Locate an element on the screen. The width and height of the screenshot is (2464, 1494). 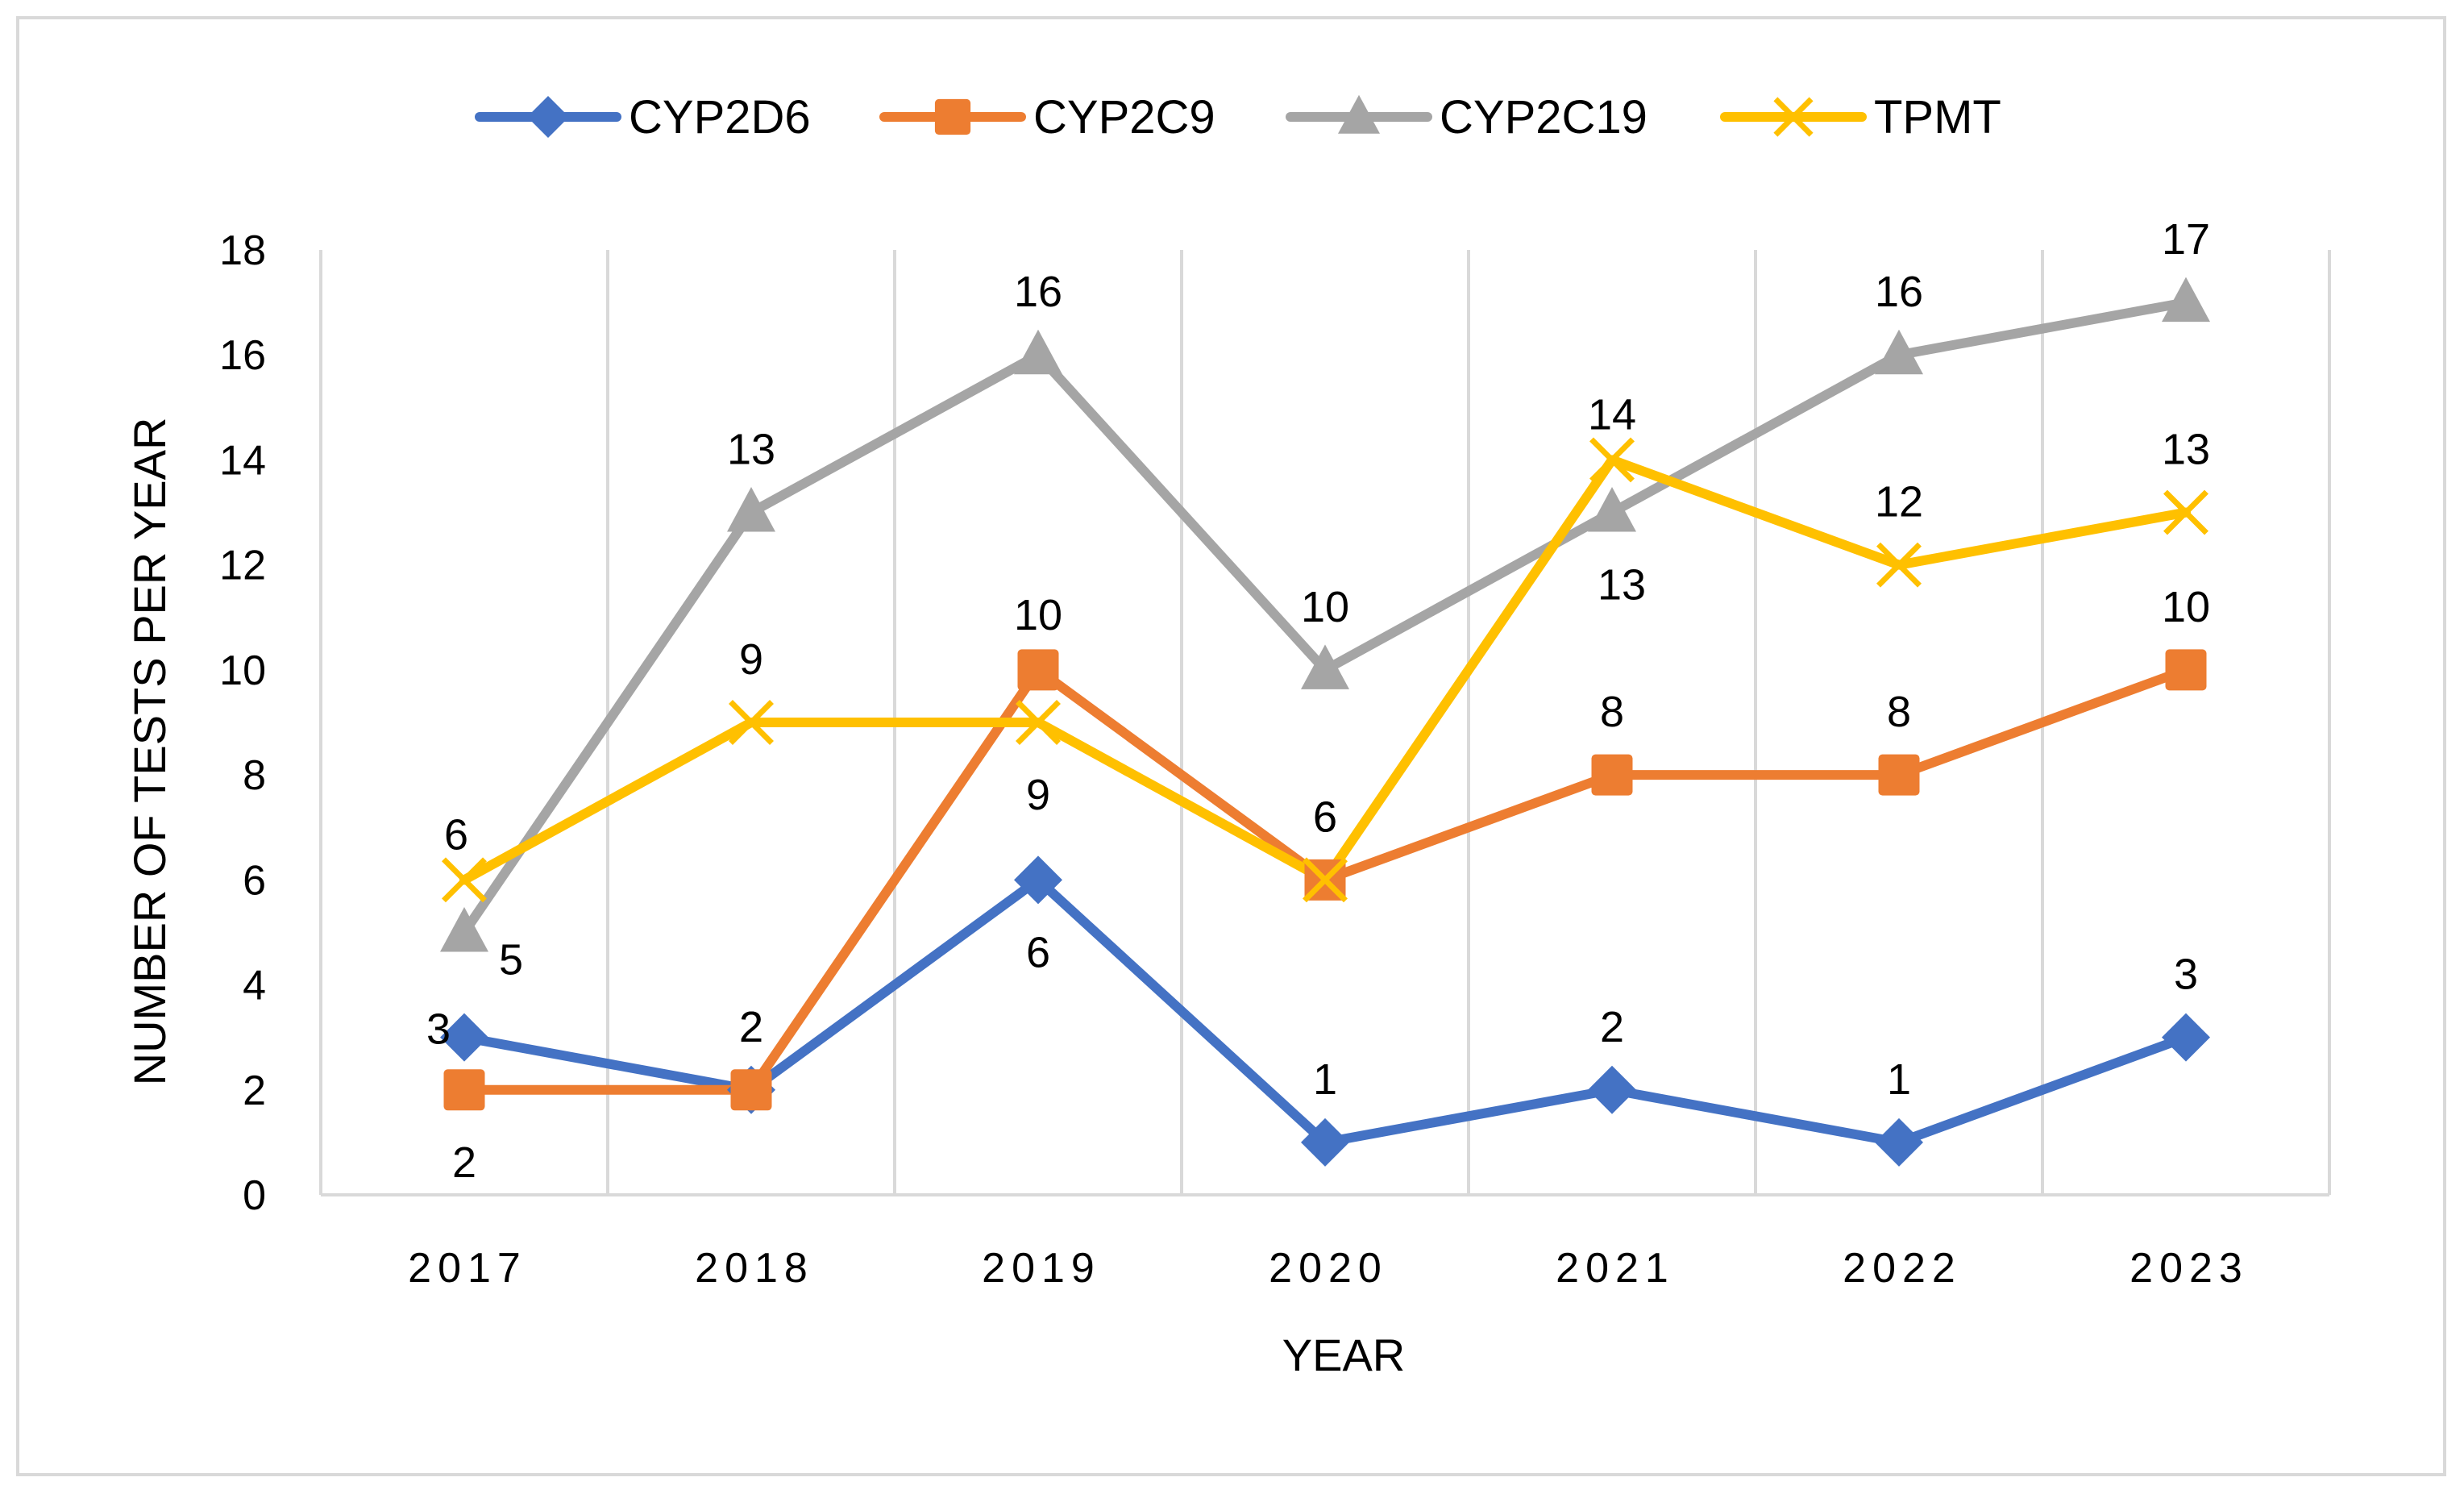
x-tick-label: 2020 is located at coordinates (1328, 1268).